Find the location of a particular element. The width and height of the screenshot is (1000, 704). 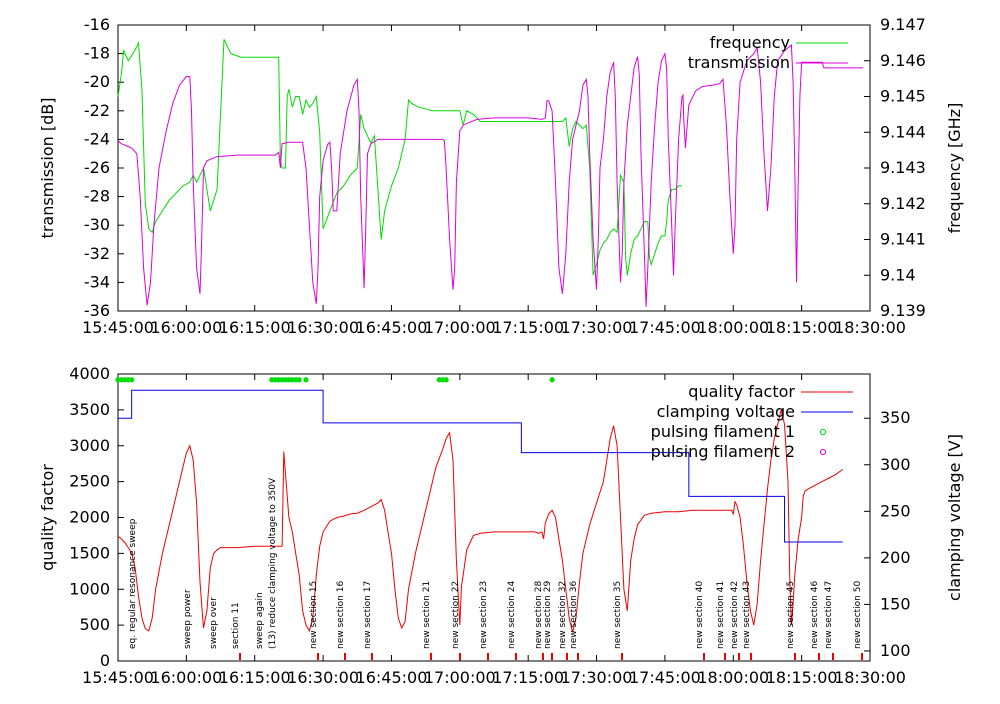

section-label: new section 32 is located at coordinates (563, 615).